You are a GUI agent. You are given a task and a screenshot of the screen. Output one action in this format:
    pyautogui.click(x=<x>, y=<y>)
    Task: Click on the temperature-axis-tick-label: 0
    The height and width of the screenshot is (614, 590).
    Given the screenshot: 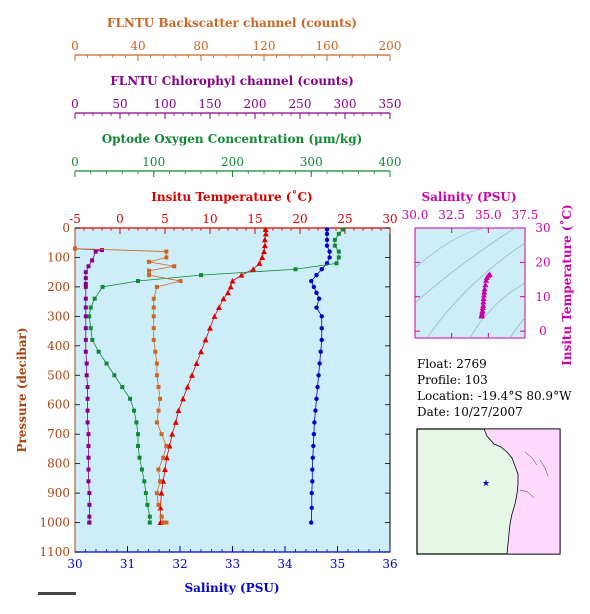 What is the action you would take?
    pyautogui.click(x=120, y=219)
    